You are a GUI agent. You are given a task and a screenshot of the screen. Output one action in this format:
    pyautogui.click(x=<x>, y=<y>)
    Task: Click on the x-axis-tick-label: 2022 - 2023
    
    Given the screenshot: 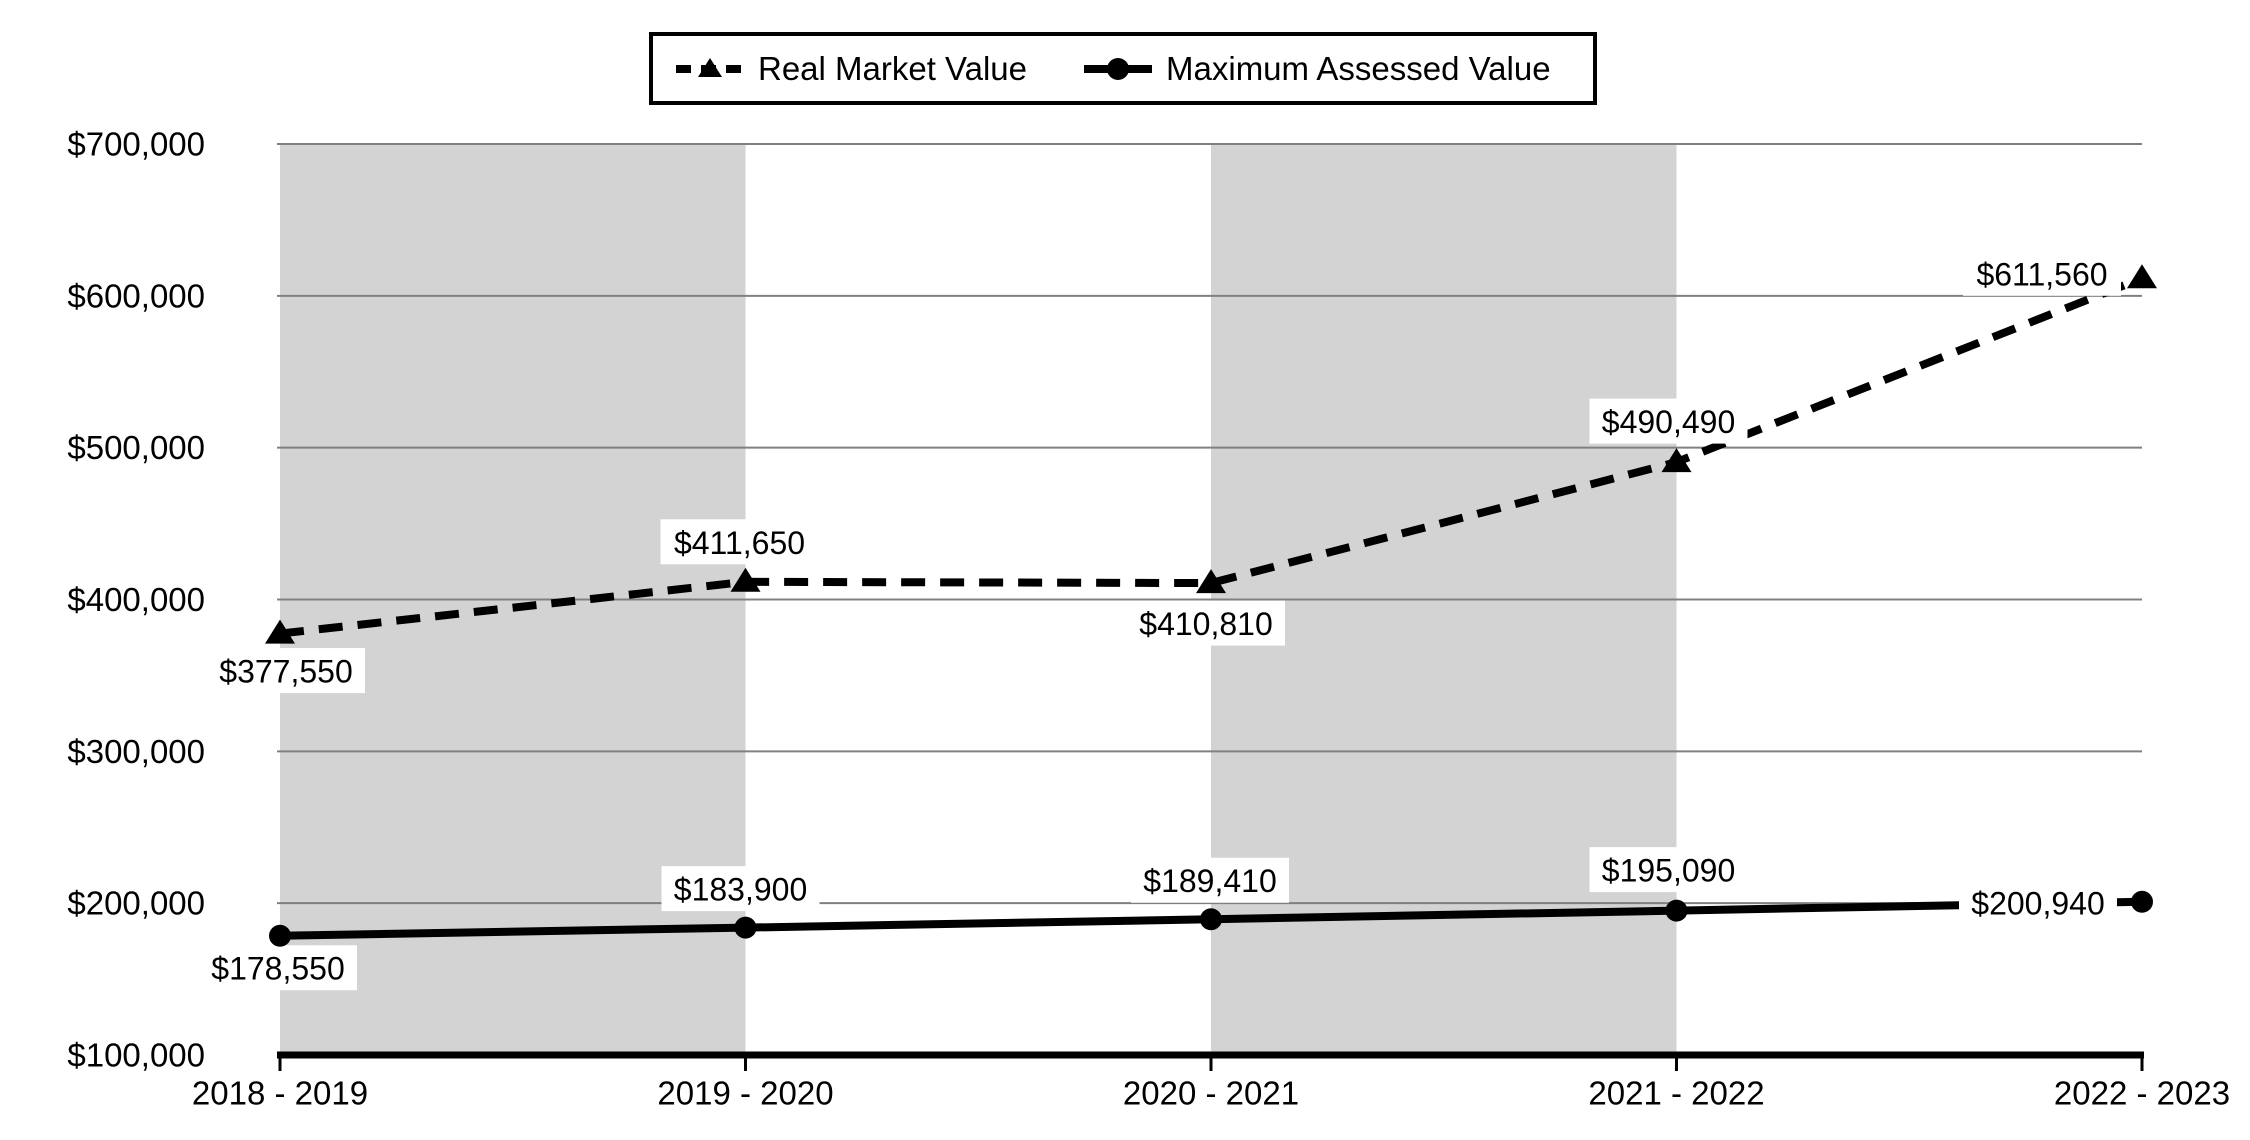 What is the action you would take?
    pyautogui.click(x=2142, y=1093)
    